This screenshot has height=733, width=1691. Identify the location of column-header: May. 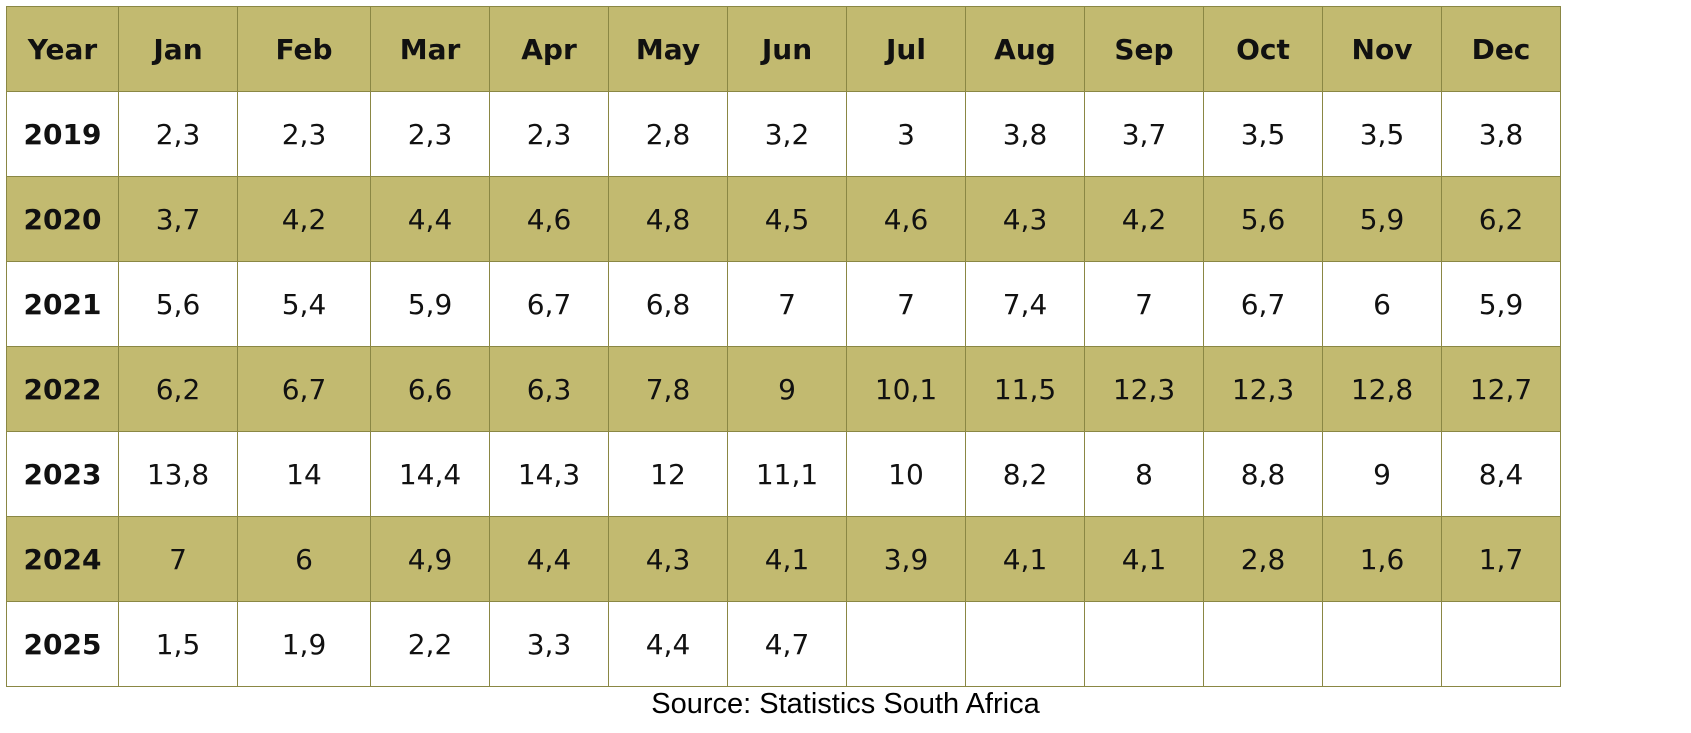
(668, 49).